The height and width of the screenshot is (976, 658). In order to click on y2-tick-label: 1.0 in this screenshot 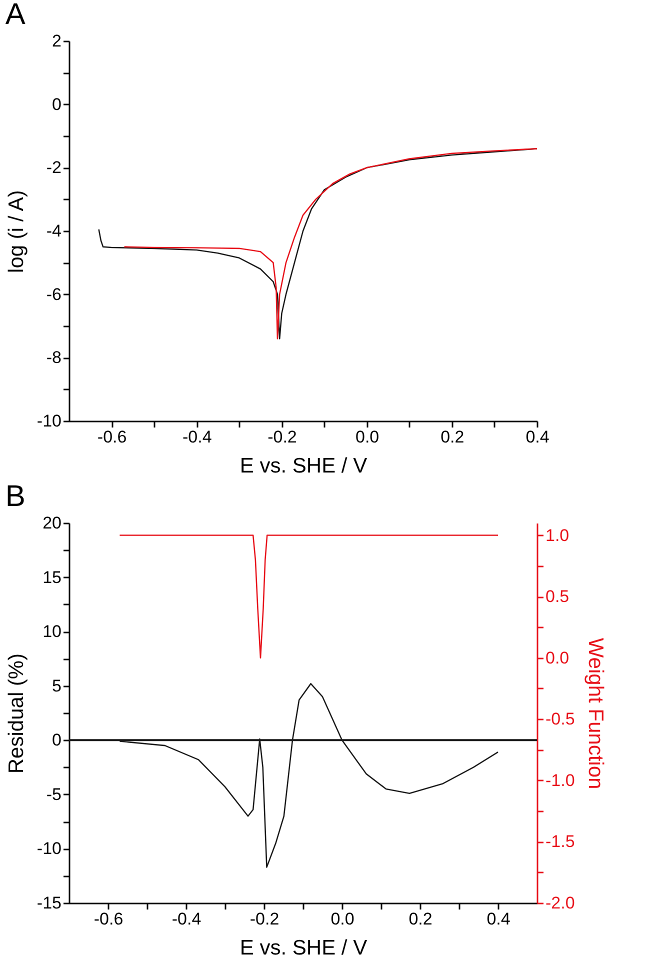, I will do `click(558, 535)`.